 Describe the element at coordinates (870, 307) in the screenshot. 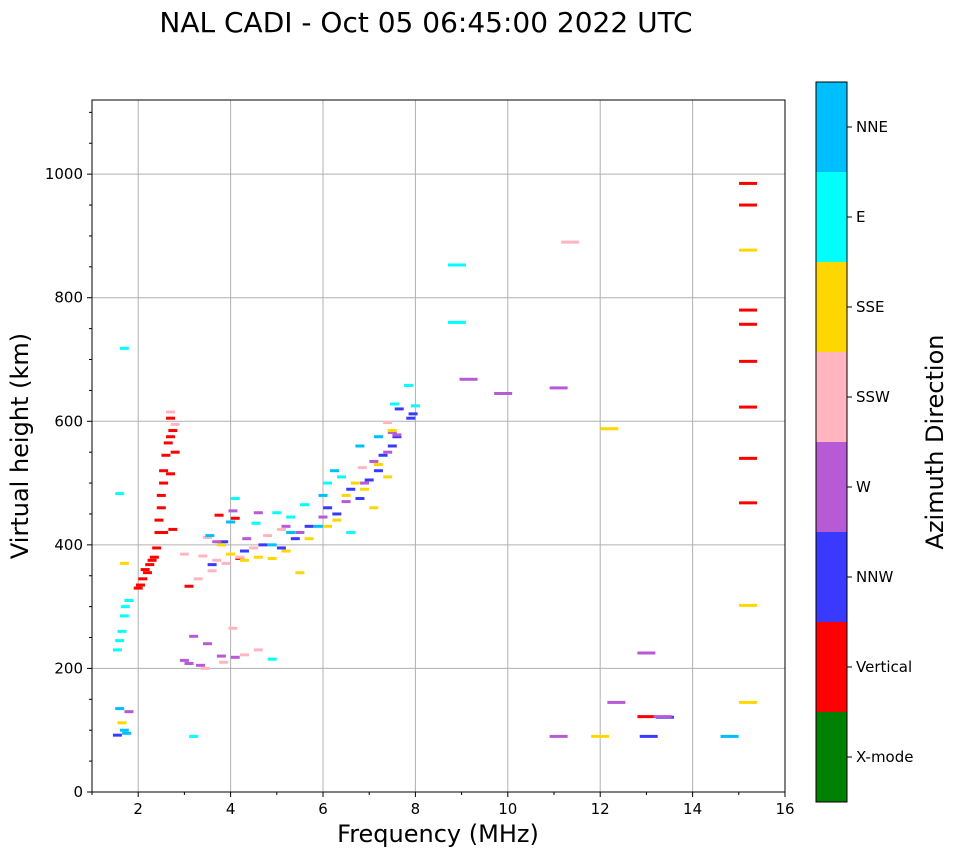

I see `colorbar-tick-label: SSE` at that location.